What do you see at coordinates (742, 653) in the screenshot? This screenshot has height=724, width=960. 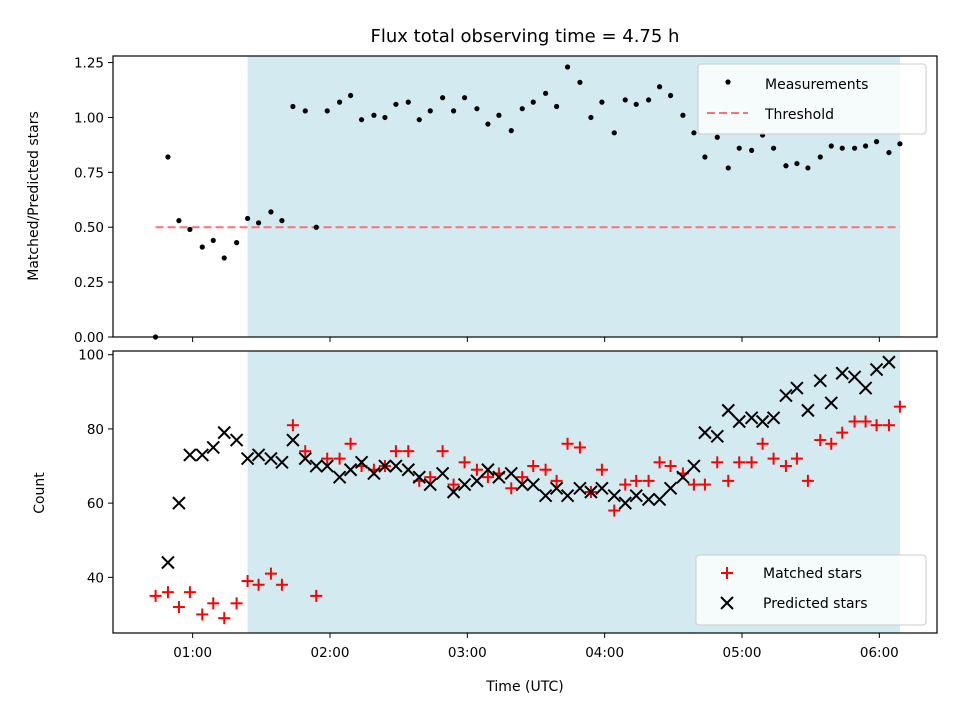 I see `x-tick-label: 05:00` at bounding box center [742, 653].